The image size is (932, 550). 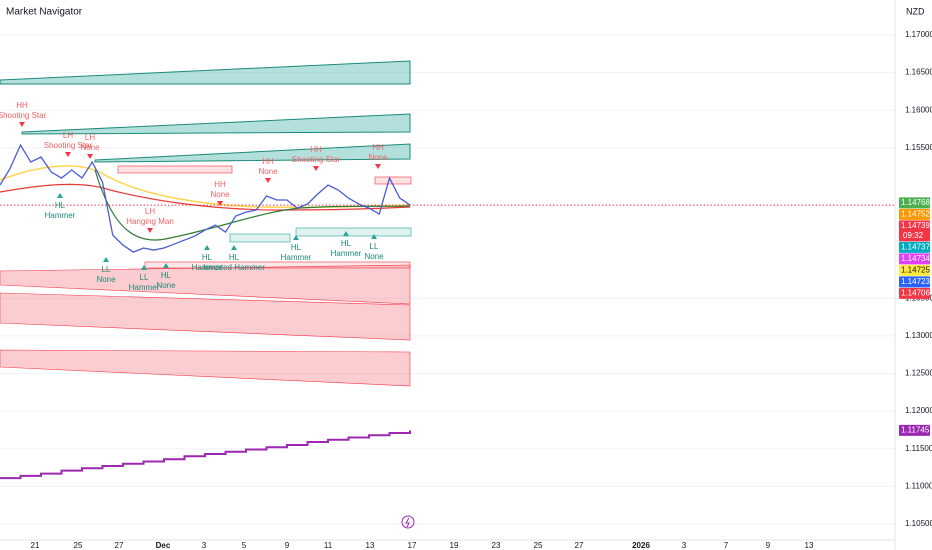 I want to click on x-tick-label: 25, so click(x=78, y=545).